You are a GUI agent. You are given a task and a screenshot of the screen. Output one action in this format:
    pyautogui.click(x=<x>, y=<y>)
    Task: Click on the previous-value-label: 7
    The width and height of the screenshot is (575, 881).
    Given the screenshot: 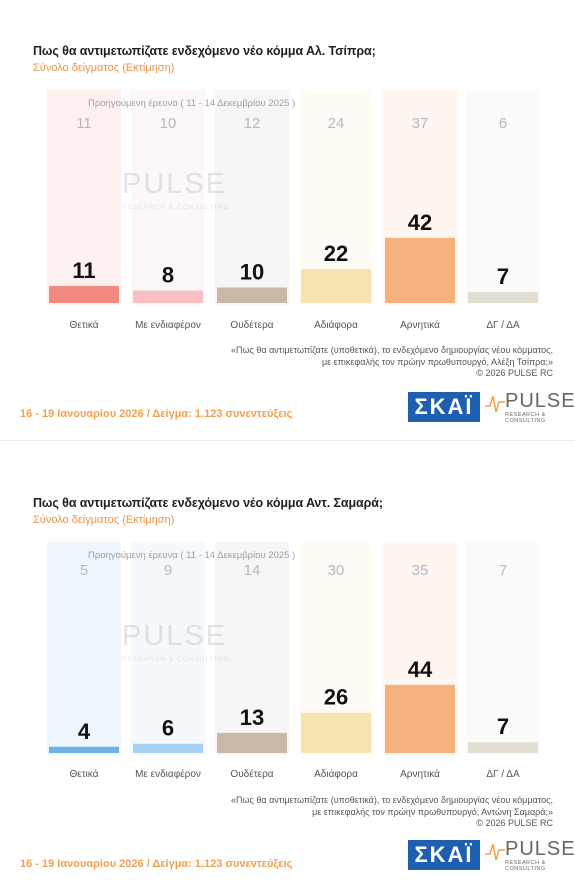 What is the action you would take?
    pyautogui.click(x=503, y=570)
    